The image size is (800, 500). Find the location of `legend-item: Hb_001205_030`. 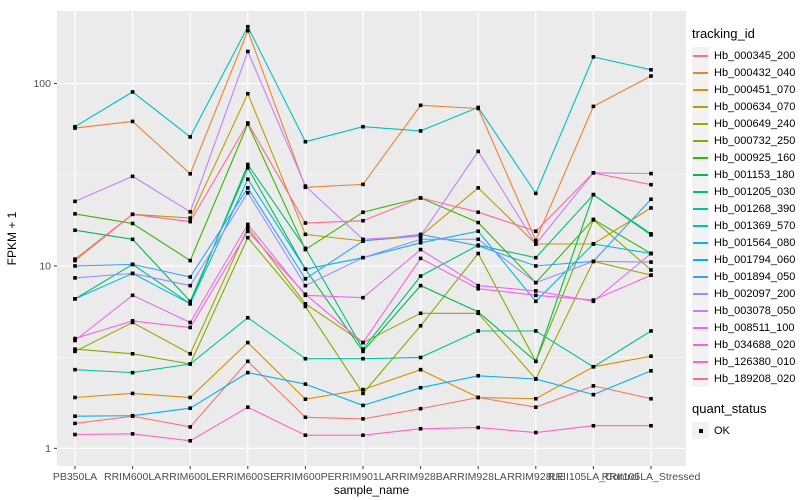

legend-item: Hb_001205_030 is located at coordinates (745, 191).